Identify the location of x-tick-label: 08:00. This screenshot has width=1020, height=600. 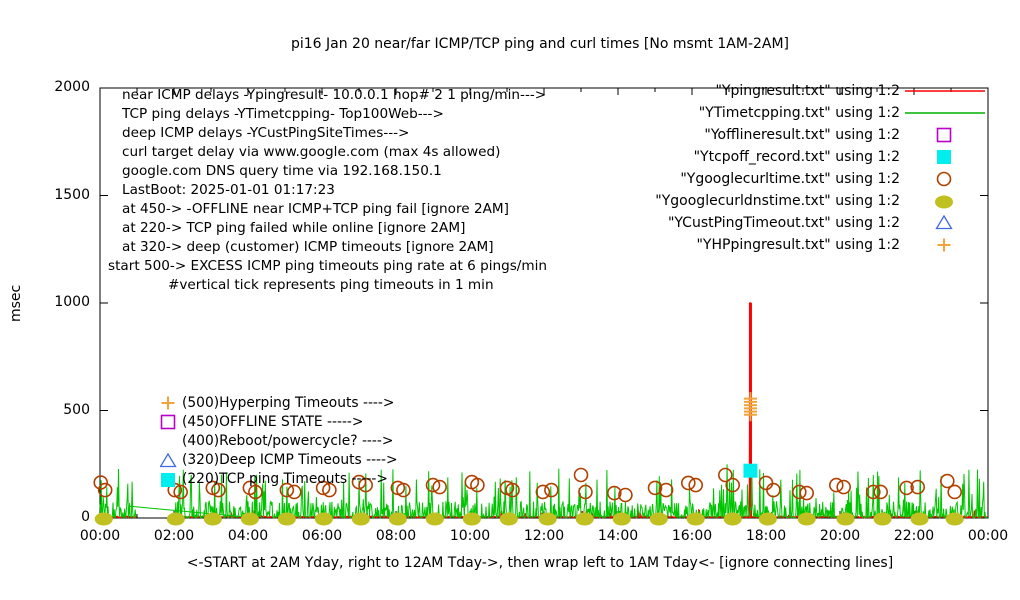
(396, 536).